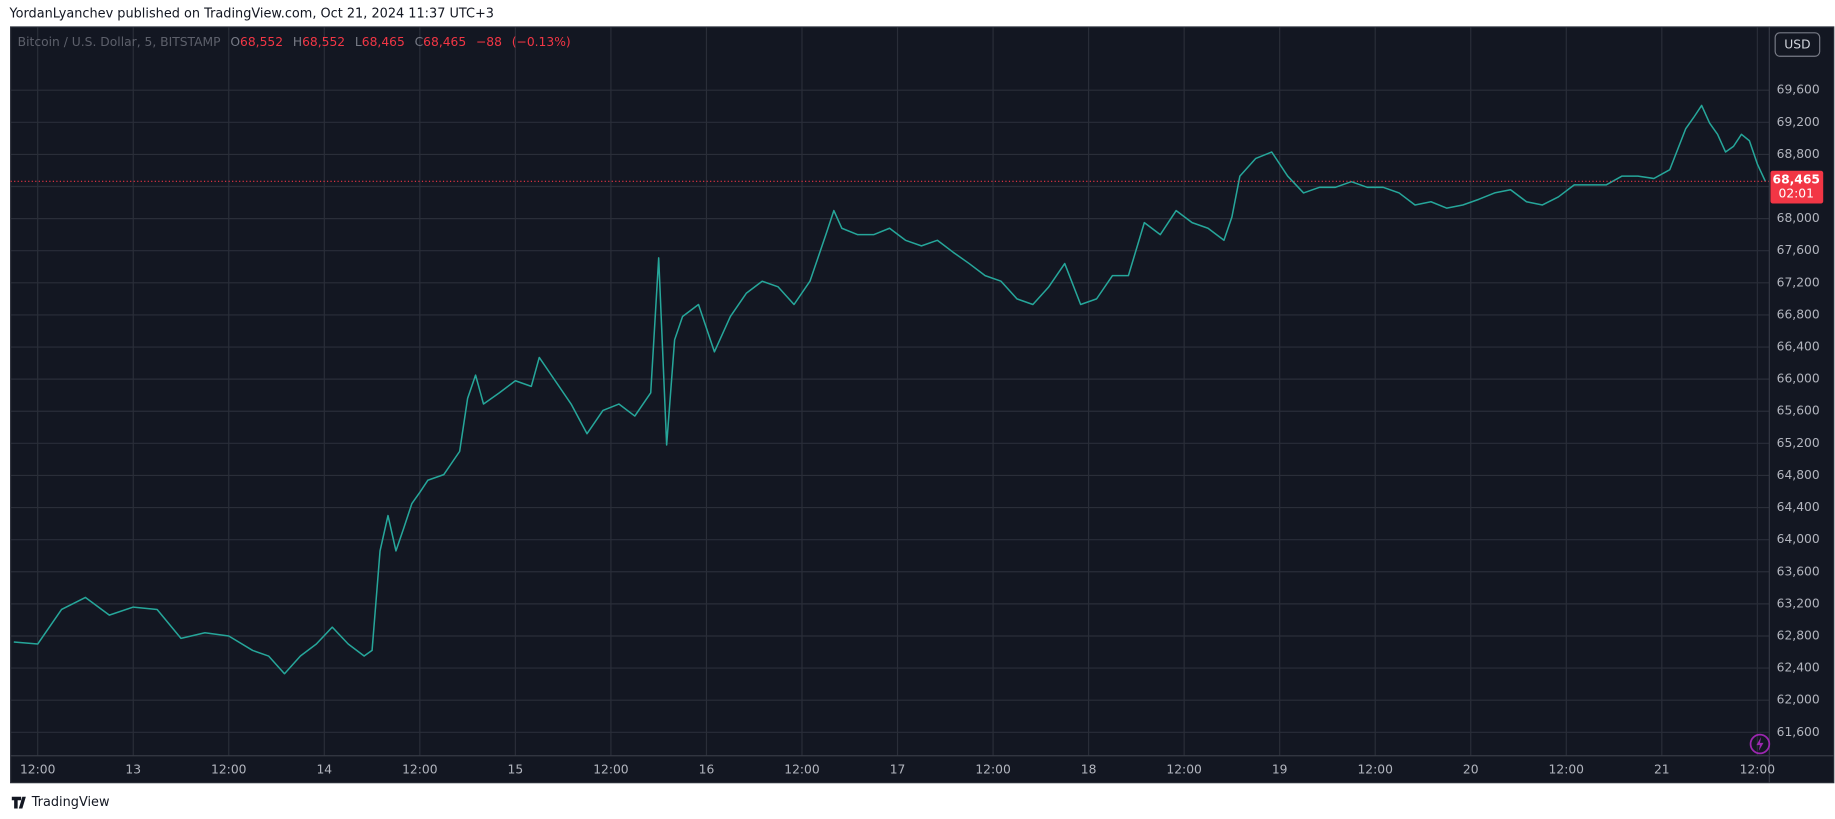 The image size is (1835, 819). Describe the element at coordinates (489, 42) in the screenshot. I see `change: −88` at that location.